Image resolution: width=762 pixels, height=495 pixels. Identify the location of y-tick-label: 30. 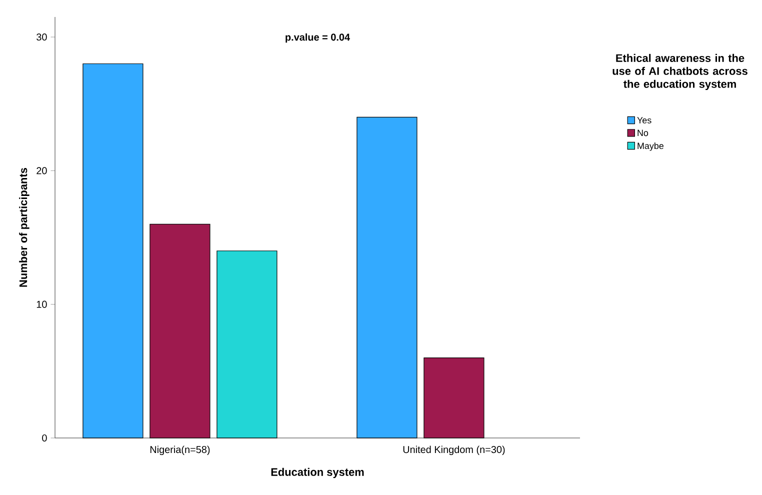
(41, 37).